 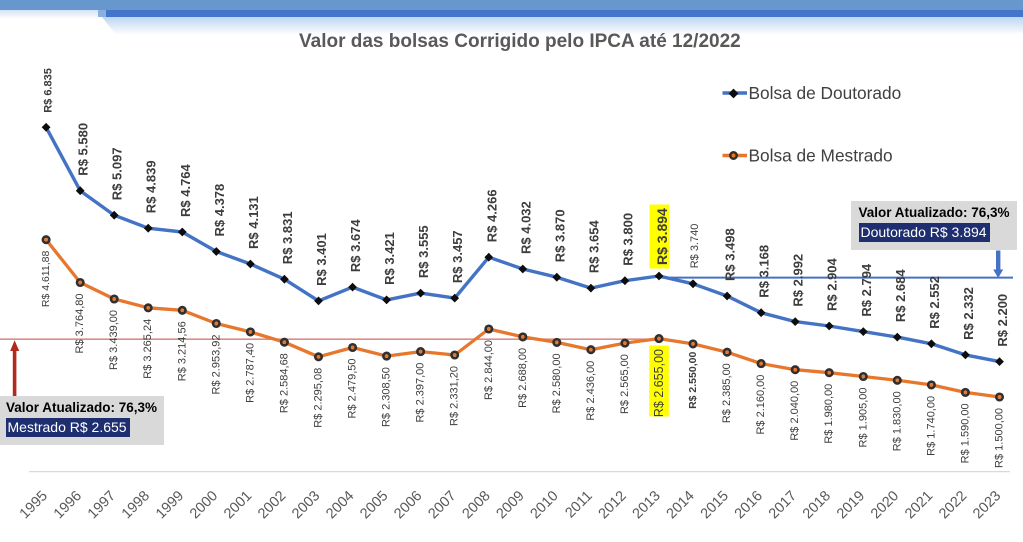 What do you see at coordinates (114, 340) in the screenshot?
I see `svg-text: R$ 3.439,00` at bounding box center [114, 340].